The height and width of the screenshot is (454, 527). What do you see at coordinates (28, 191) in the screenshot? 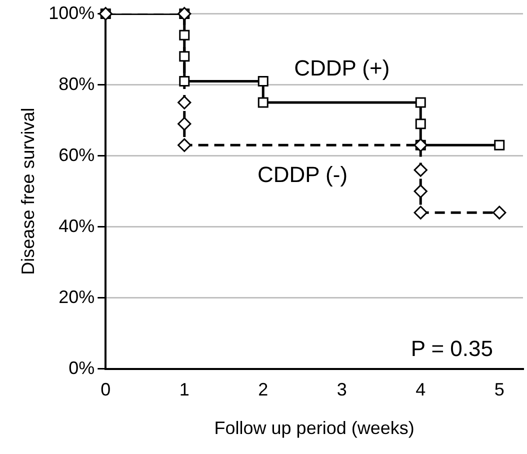
I see `y-axis-title: Disease free survival` at bounding box center [28, 191].